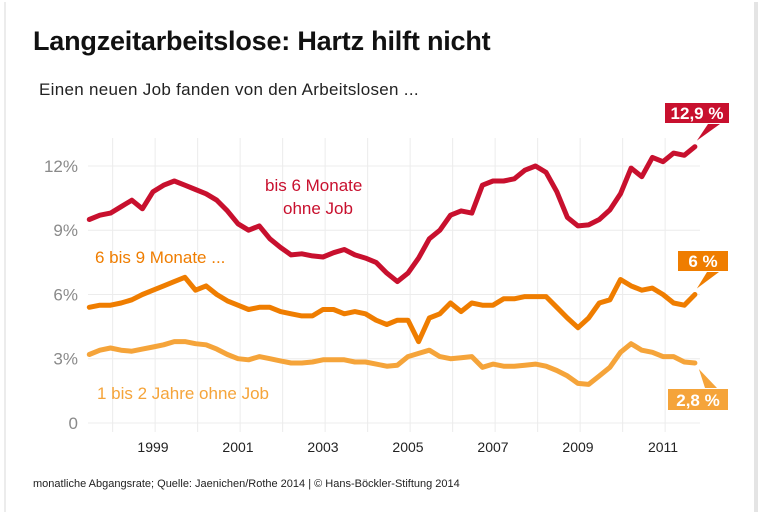 Image resolution: width=767 pixels, height=515 pixels. I want to click on callout-value: 2,8 %, so click(697, 400).